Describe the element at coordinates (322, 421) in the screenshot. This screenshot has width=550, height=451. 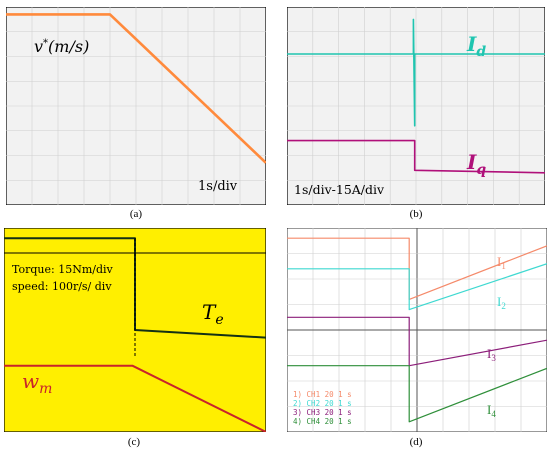
I see `panel-d-legend-ch4: 4) CH4 20 1 s` at that location.